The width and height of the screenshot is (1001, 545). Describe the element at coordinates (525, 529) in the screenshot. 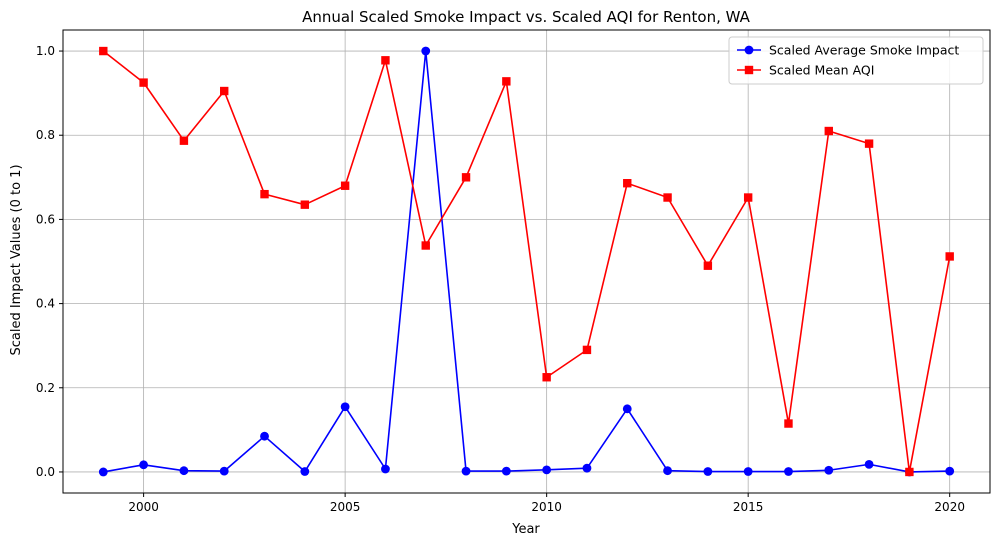

I see `x-axis-label: Year` at that location.